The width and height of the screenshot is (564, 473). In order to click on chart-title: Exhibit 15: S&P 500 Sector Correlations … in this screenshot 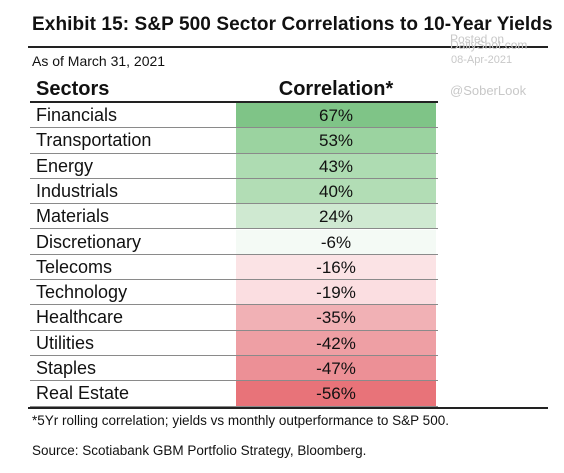, I will do `click(292, 24)`.